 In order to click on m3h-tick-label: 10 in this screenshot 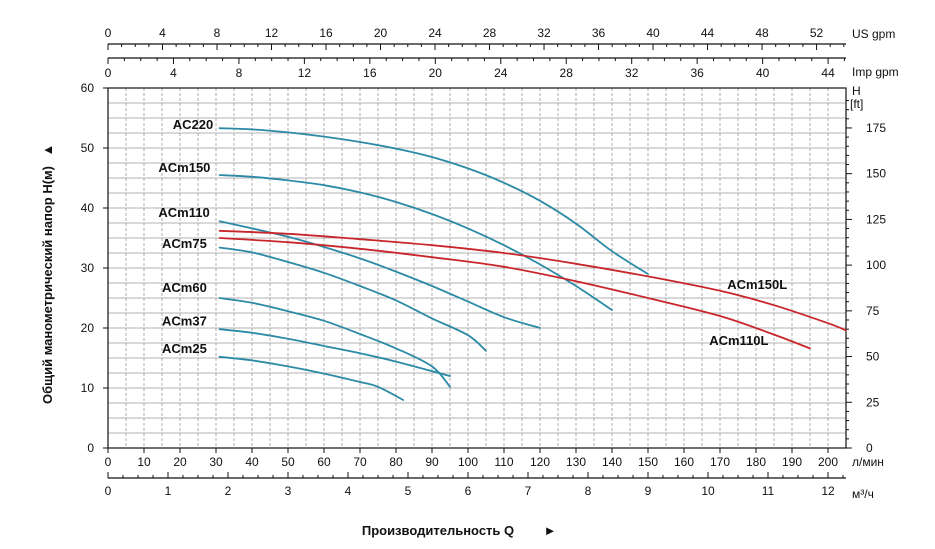, I will do `click(708, 491)`.